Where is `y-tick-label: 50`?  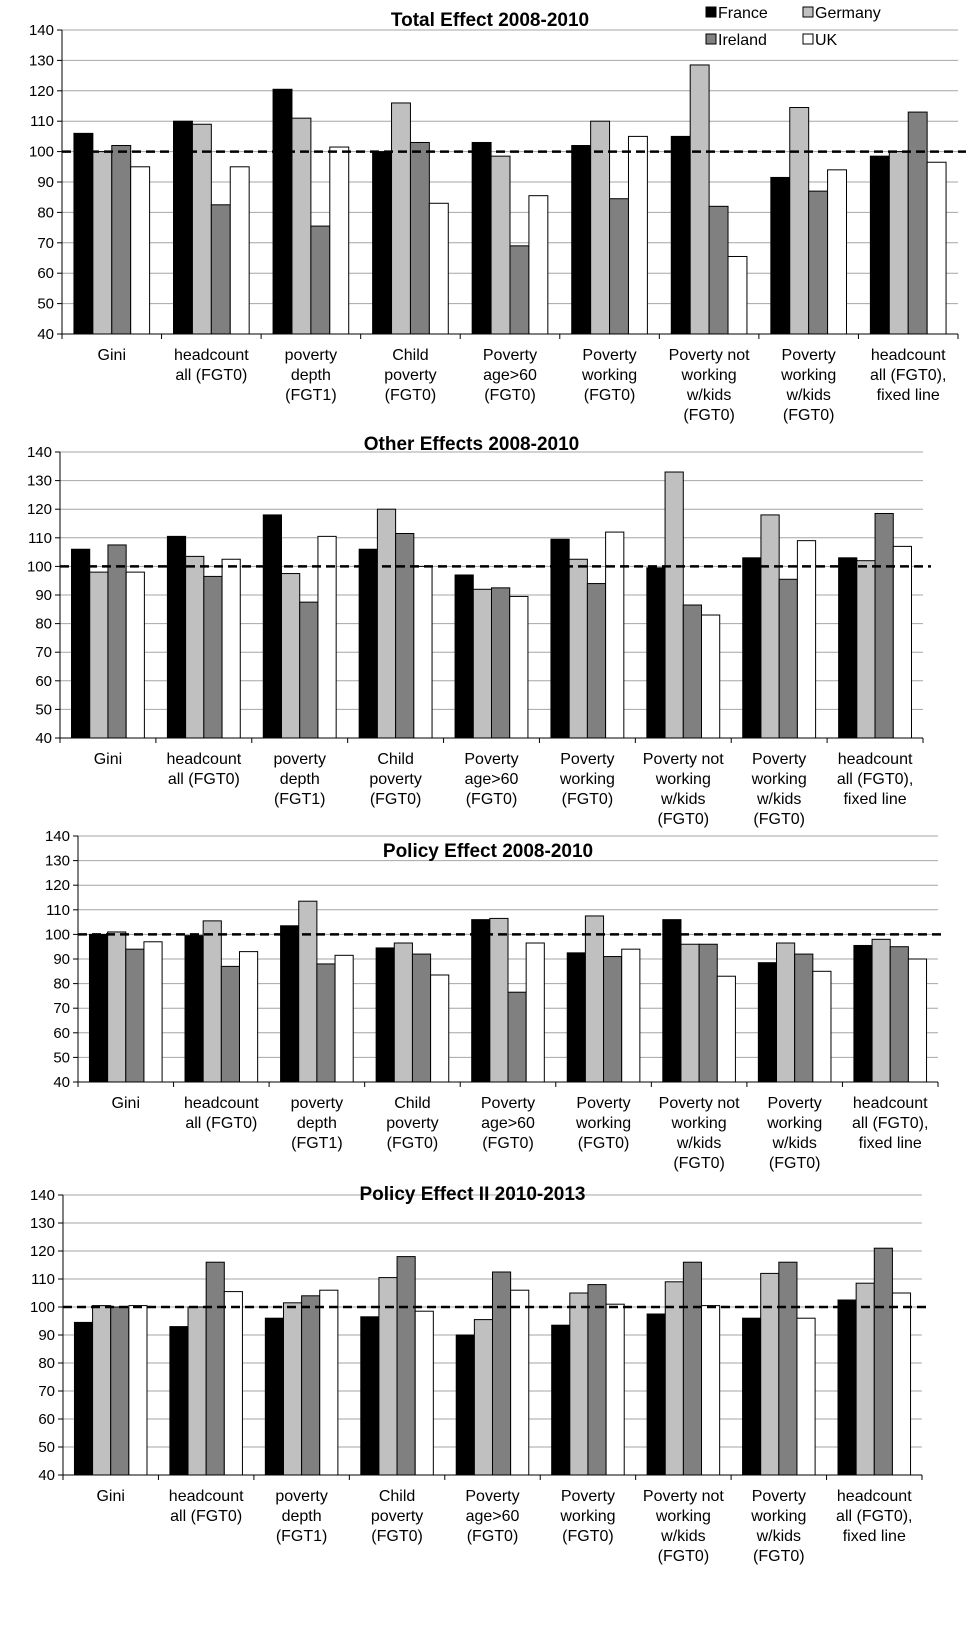 y-tick-label: 50 is located at coordinates (61, 1057).